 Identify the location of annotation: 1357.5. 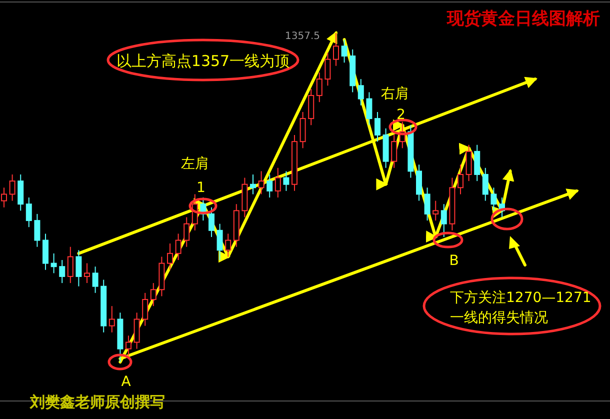
(302, 36).